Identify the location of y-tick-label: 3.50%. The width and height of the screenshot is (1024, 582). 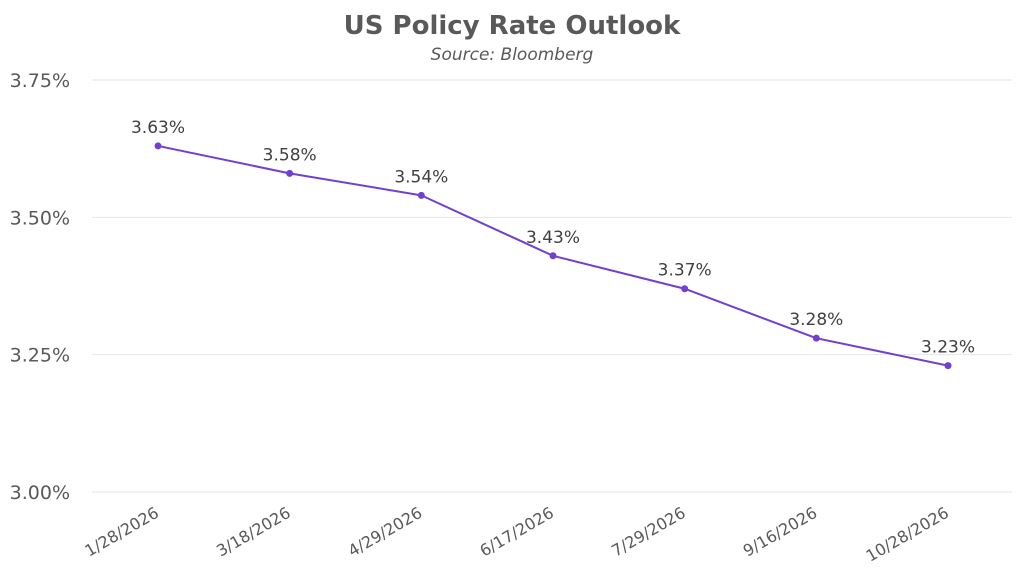
(40, 218).